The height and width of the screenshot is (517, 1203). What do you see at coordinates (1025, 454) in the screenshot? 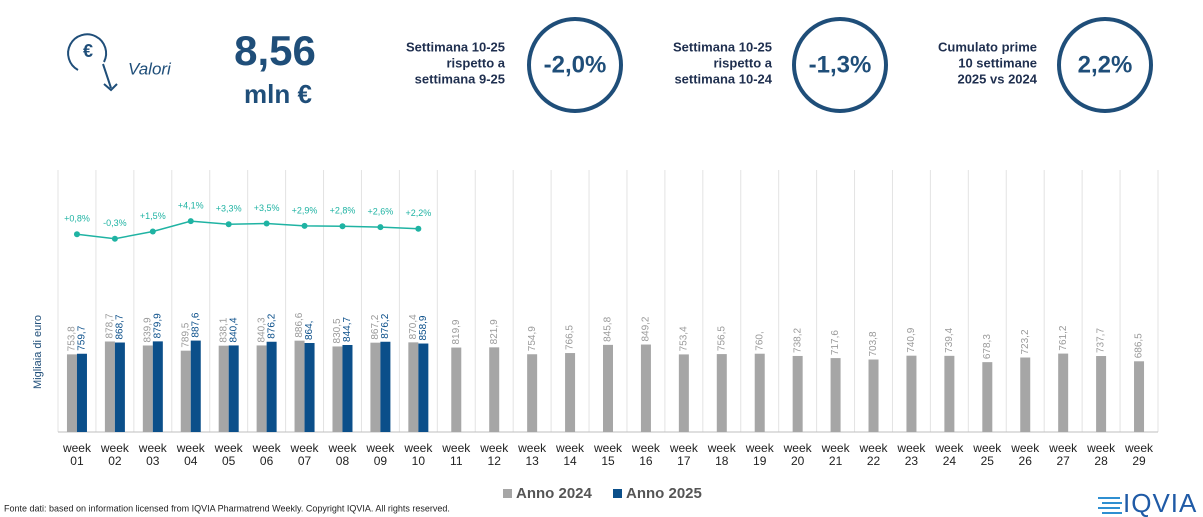
I see `x-tick-label: week 26` at bounding box center [1025, 454].